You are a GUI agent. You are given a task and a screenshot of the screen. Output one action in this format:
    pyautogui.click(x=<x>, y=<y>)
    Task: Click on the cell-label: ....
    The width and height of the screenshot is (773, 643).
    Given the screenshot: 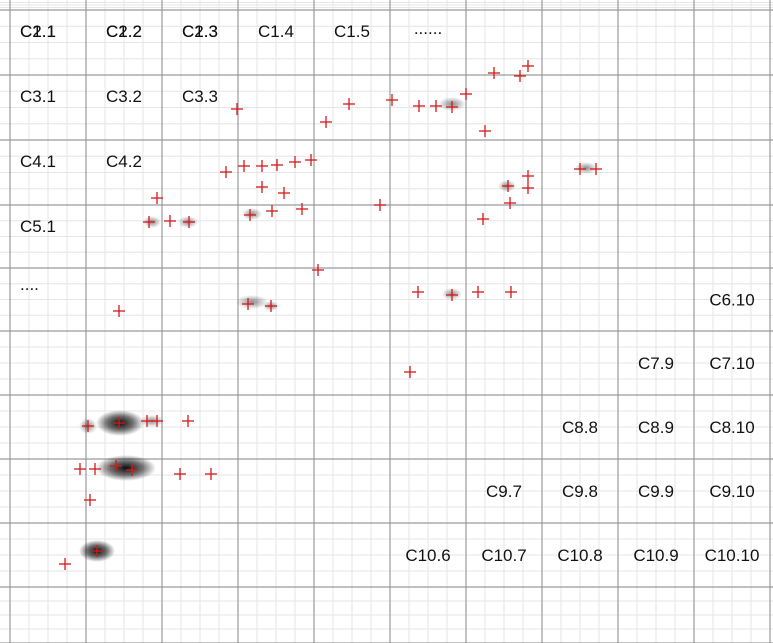 What is the action you would take?
    pyautogui.click(x=29, y=284)
    